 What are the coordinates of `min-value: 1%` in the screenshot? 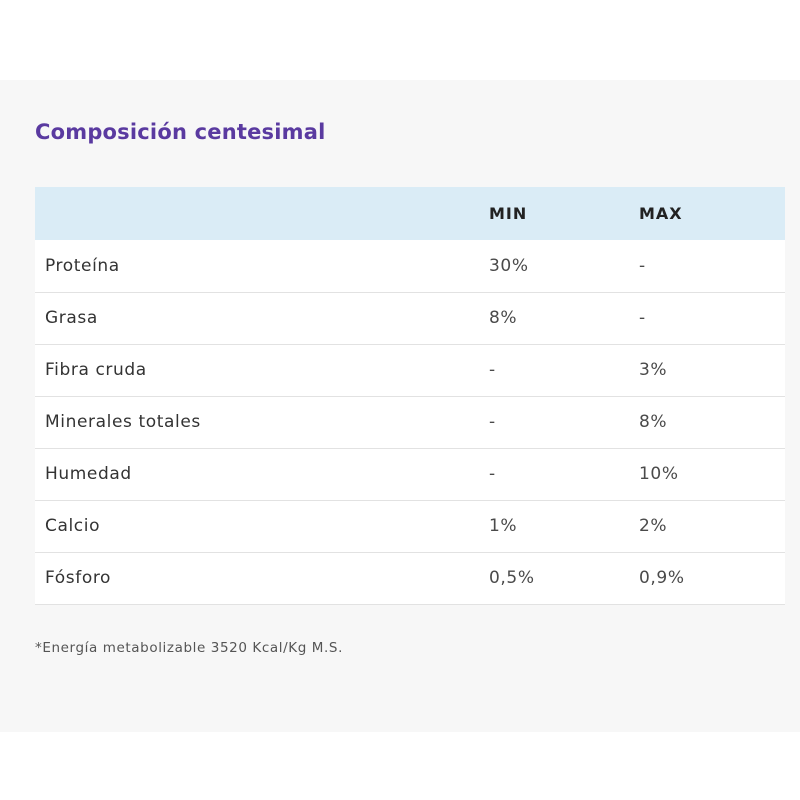 It's located at (503, 526).